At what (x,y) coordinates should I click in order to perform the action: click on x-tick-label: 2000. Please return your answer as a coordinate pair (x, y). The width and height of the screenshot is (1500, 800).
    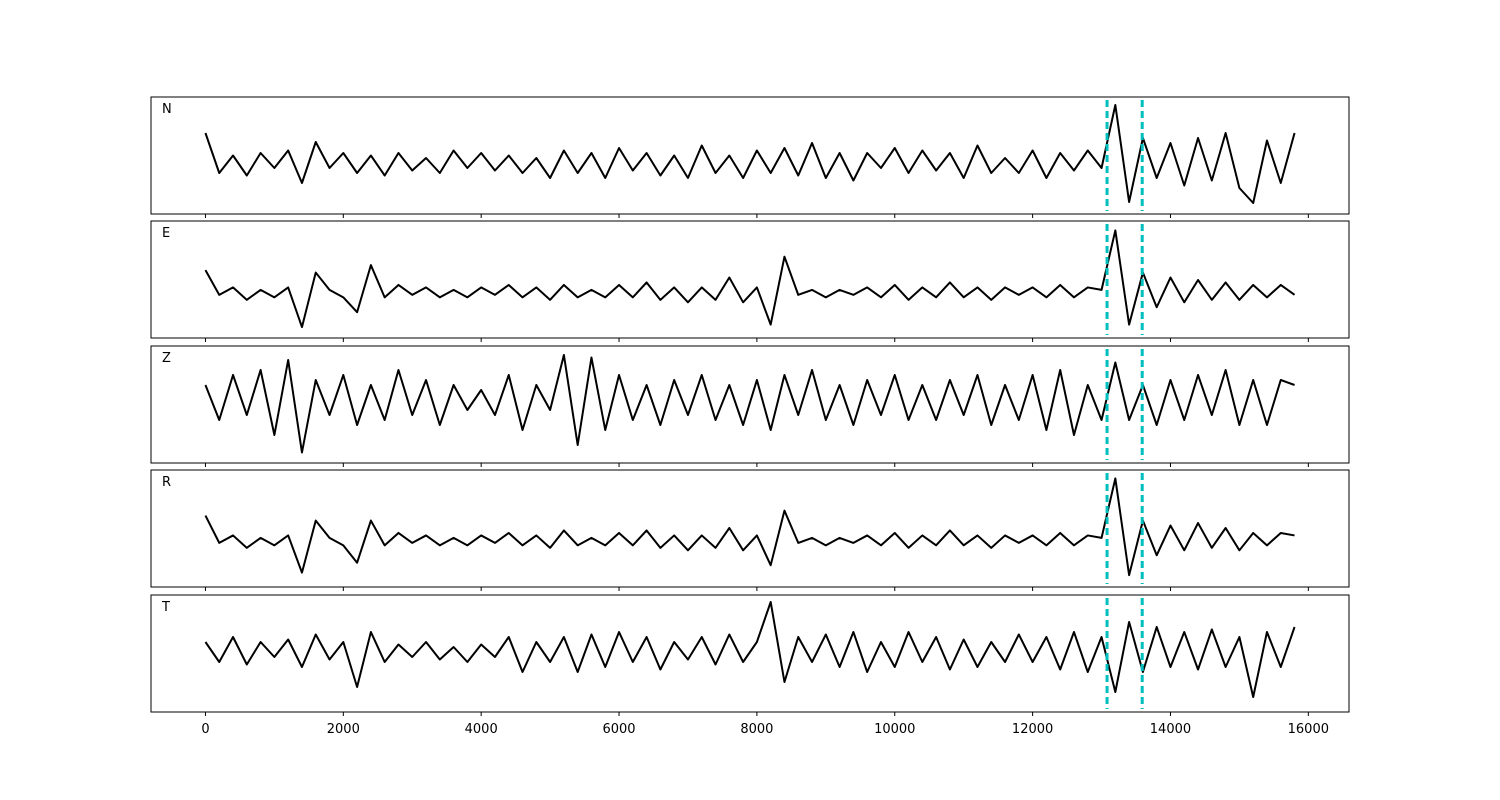
    Looking at the image, I should click on (343, 729).